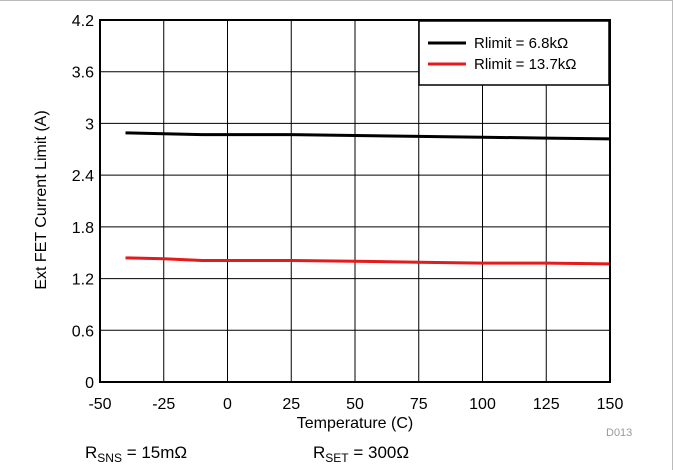 This screenshot has width=673, height=475. What do you see at coordinates (319, 452) in the screenshot?
I see `rset-symbol: R` at bounding box center [319, 452].